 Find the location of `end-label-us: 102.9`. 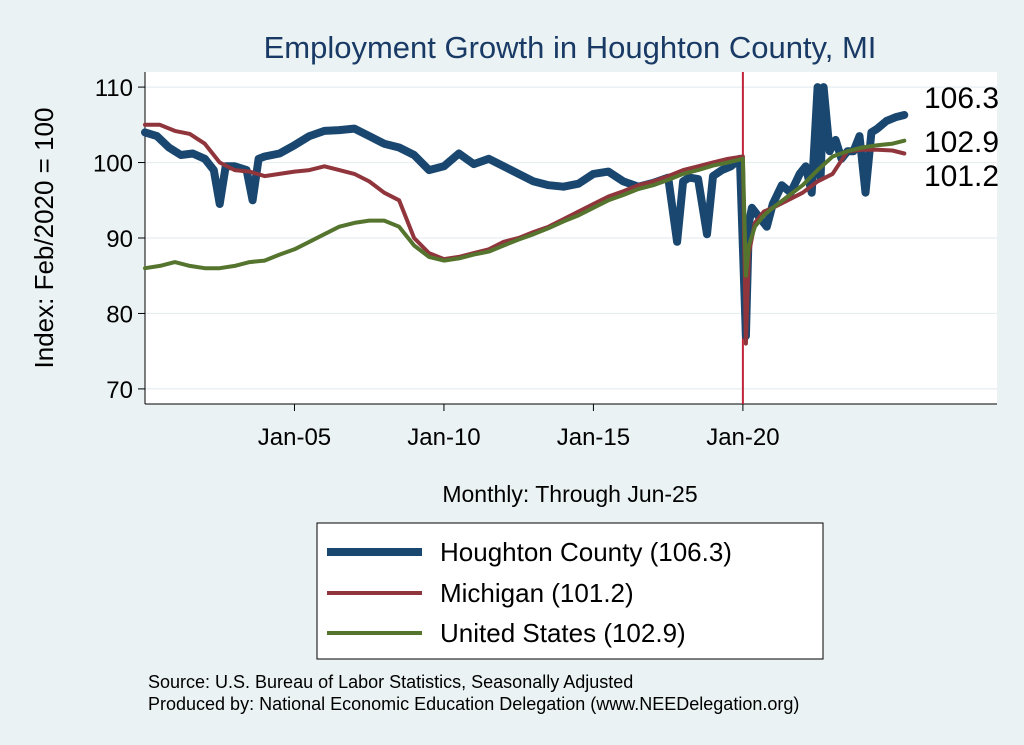

end-label-us: 102.9 is located at coordinates (961, 142).